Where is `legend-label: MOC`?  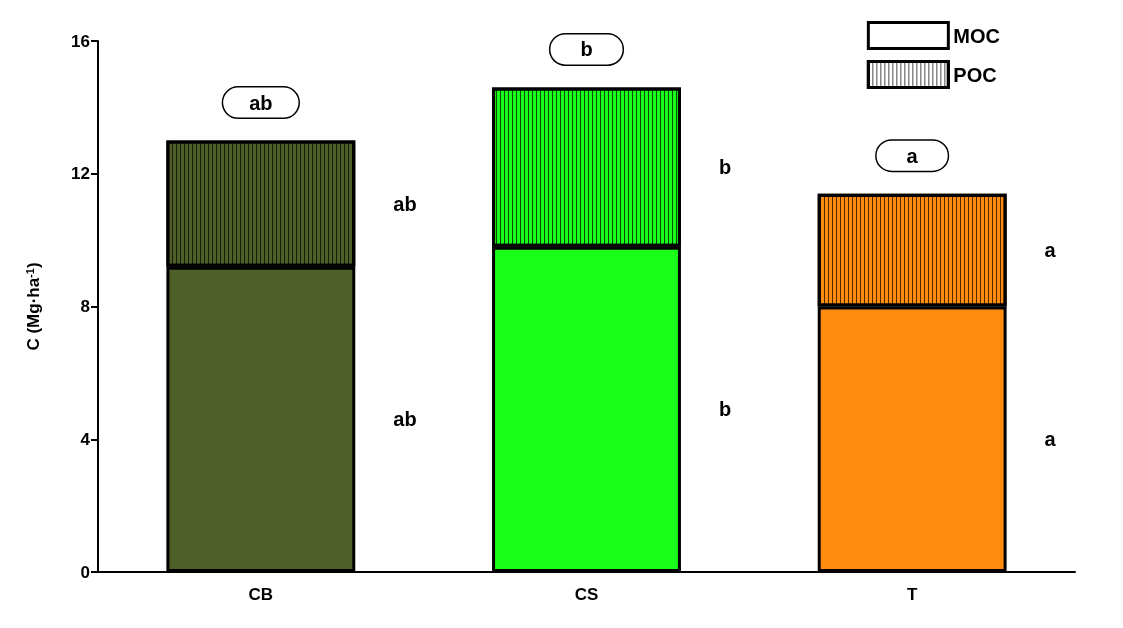
legend-label: MOC is located at coordinates (977, 35).